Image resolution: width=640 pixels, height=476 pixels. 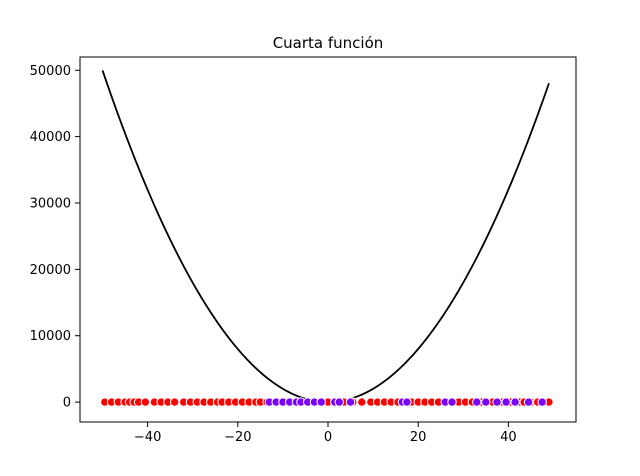 What do you see at coordinates (50, 71) in the screenshot?
I see `y-tick-label: 50000` at bounding box center [50, 71].